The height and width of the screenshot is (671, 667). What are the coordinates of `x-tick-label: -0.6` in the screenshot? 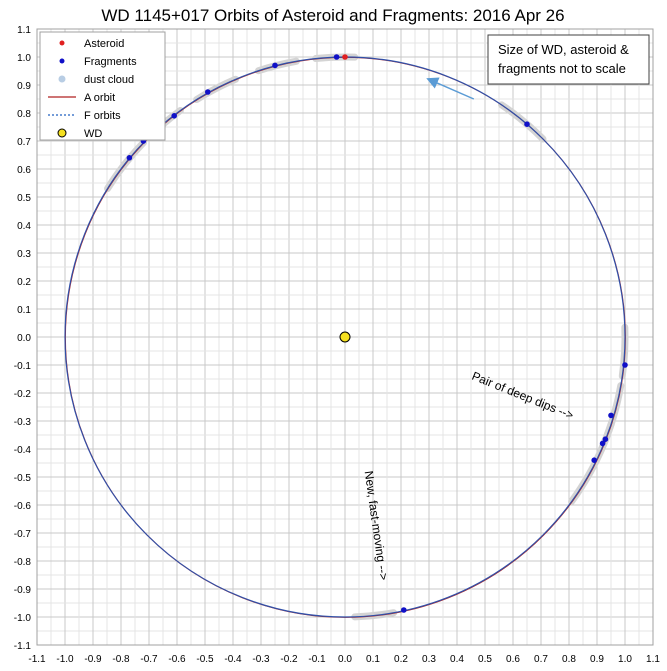 It's located at (177, 659).